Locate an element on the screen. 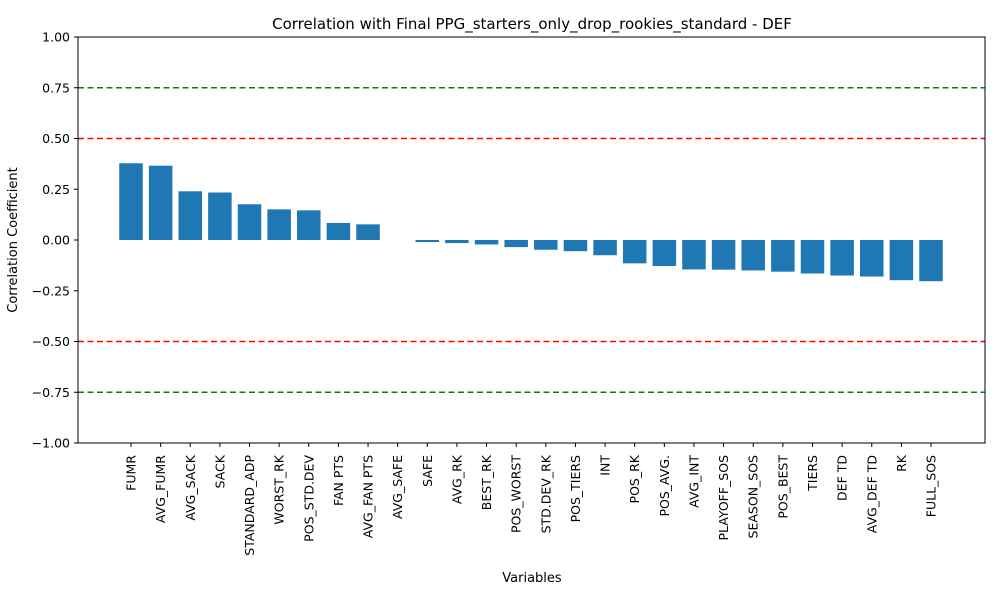 The image size is (1000, 600). y-tick-label: 0.25 is located at coordinates (56, 189).